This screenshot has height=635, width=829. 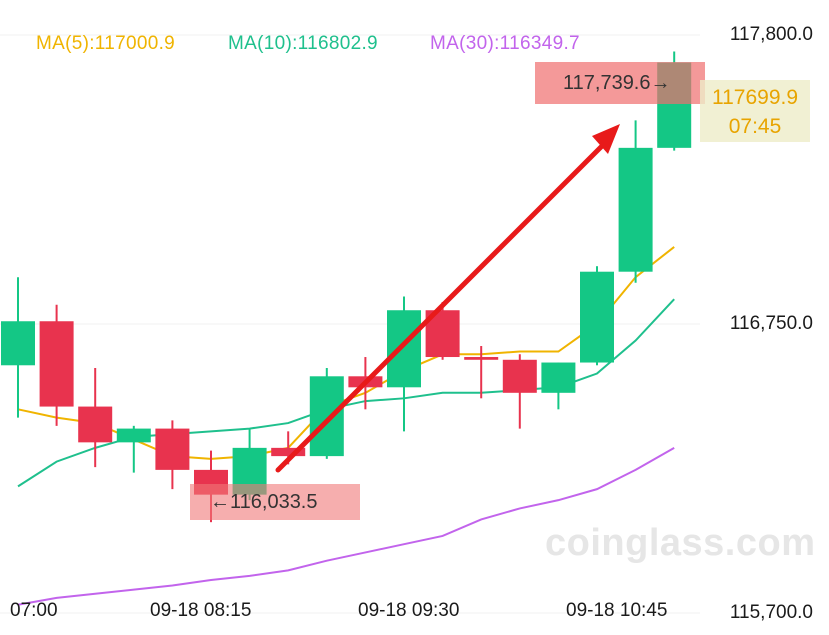 I want to click on watermark: coinglass.com, so click(x=680, y=543).